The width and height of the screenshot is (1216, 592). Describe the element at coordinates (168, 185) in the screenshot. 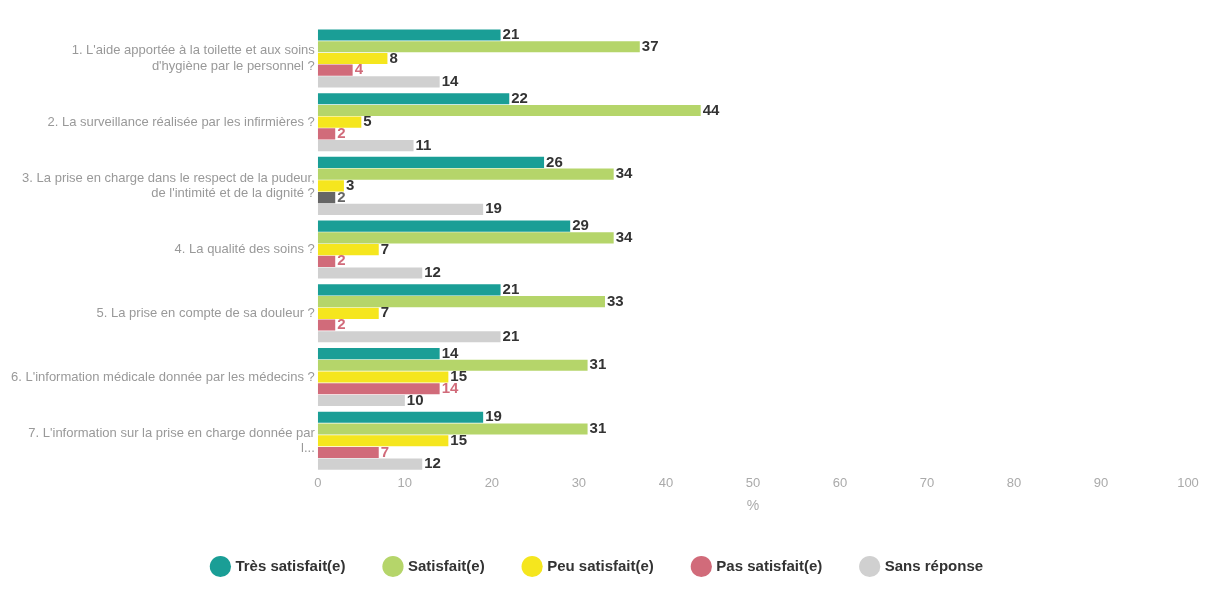

I see `y-tick-label: 3. La prise en charge dans le respect de la pudeur, de l'intimité et de la dignité ?` at that location.